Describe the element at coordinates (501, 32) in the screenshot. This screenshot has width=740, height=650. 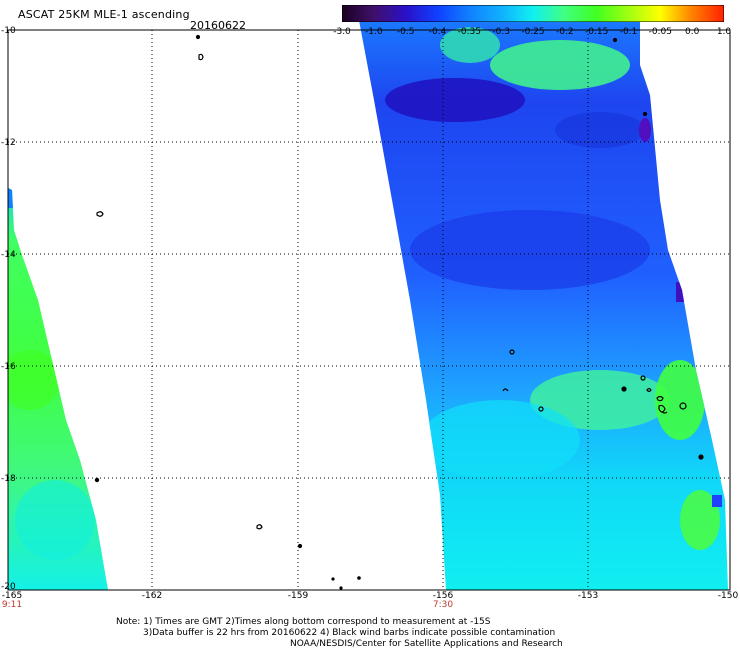
I see `colorbar-tick: -0.3` at that location.